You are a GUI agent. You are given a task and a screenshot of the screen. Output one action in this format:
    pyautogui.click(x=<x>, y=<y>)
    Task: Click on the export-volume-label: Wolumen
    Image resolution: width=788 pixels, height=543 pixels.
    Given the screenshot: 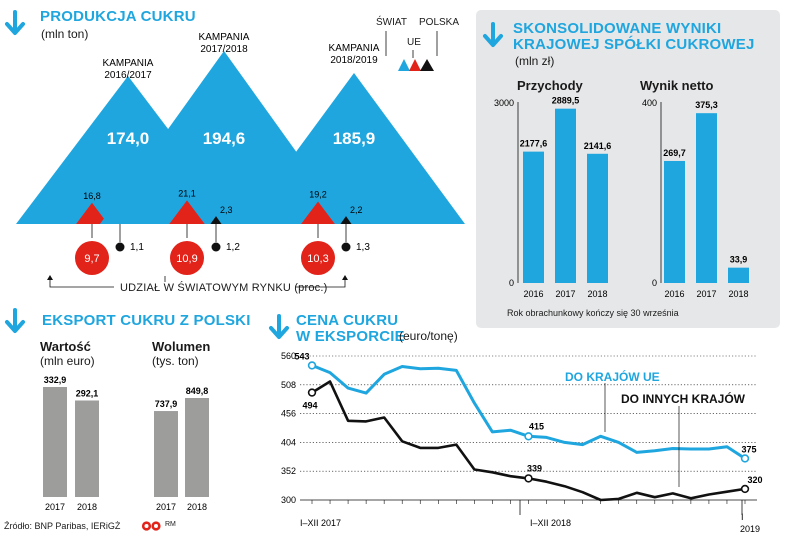 What is the action you would take?
    pyautogui.click(x=181, y=346)
    